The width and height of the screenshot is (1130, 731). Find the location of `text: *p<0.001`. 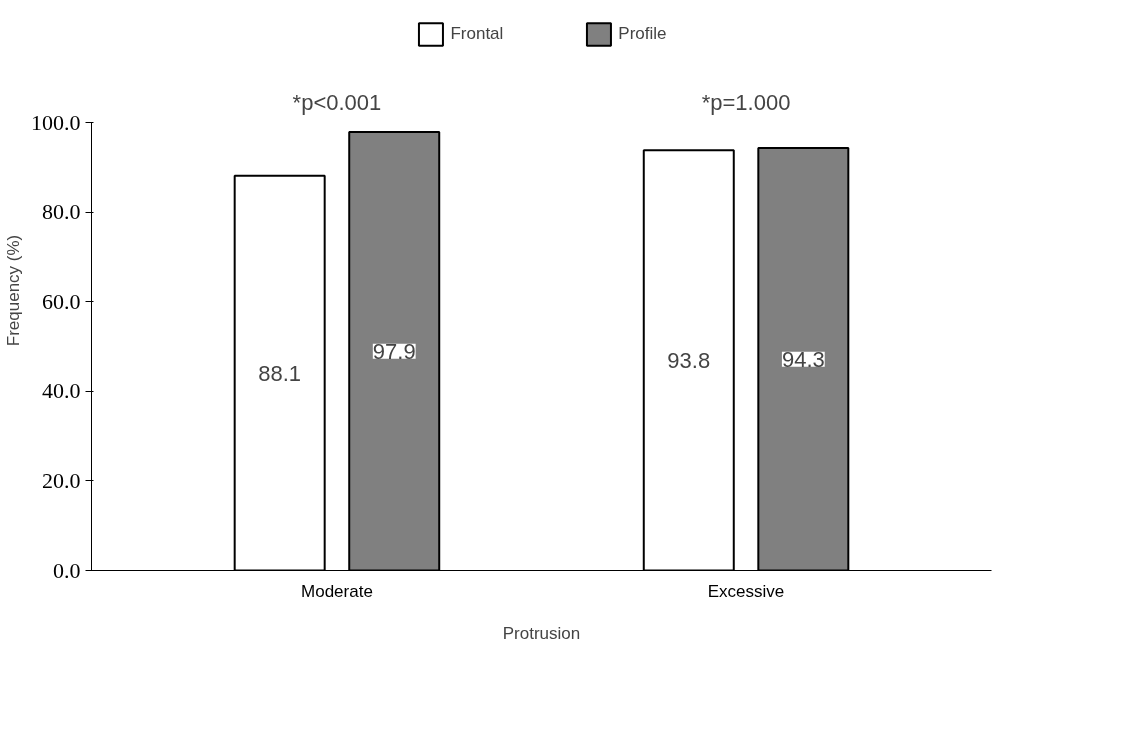

text: *p<0.001 is located at coordinates (337, 102).